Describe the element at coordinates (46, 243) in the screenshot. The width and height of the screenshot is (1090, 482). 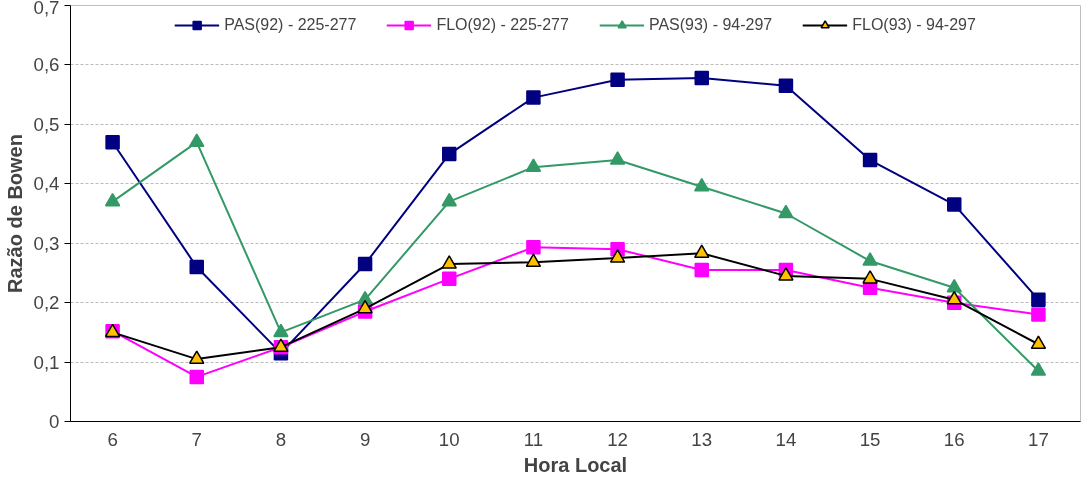
I see `y-tick-label: 0,3` at that location.